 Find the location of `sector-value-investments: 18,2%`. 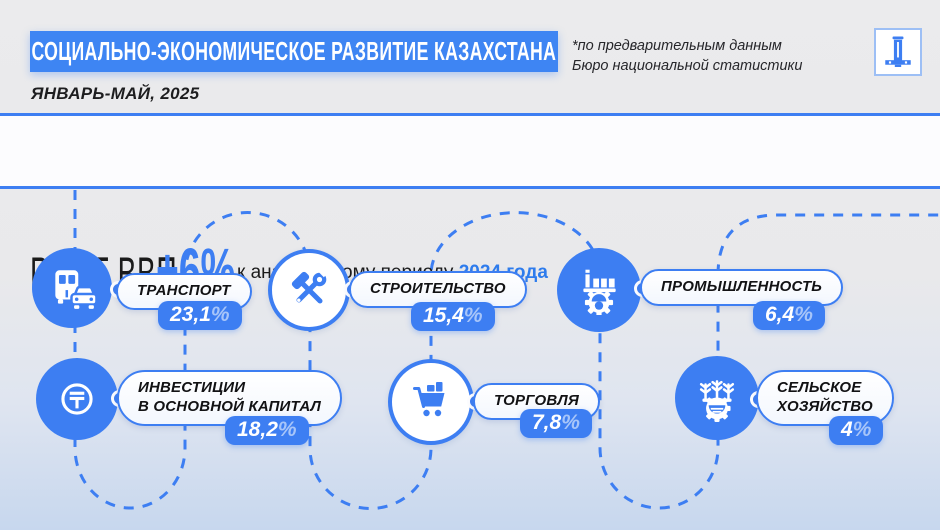

sector-value-investments: 18,2% is located at coordinates (267, 430).